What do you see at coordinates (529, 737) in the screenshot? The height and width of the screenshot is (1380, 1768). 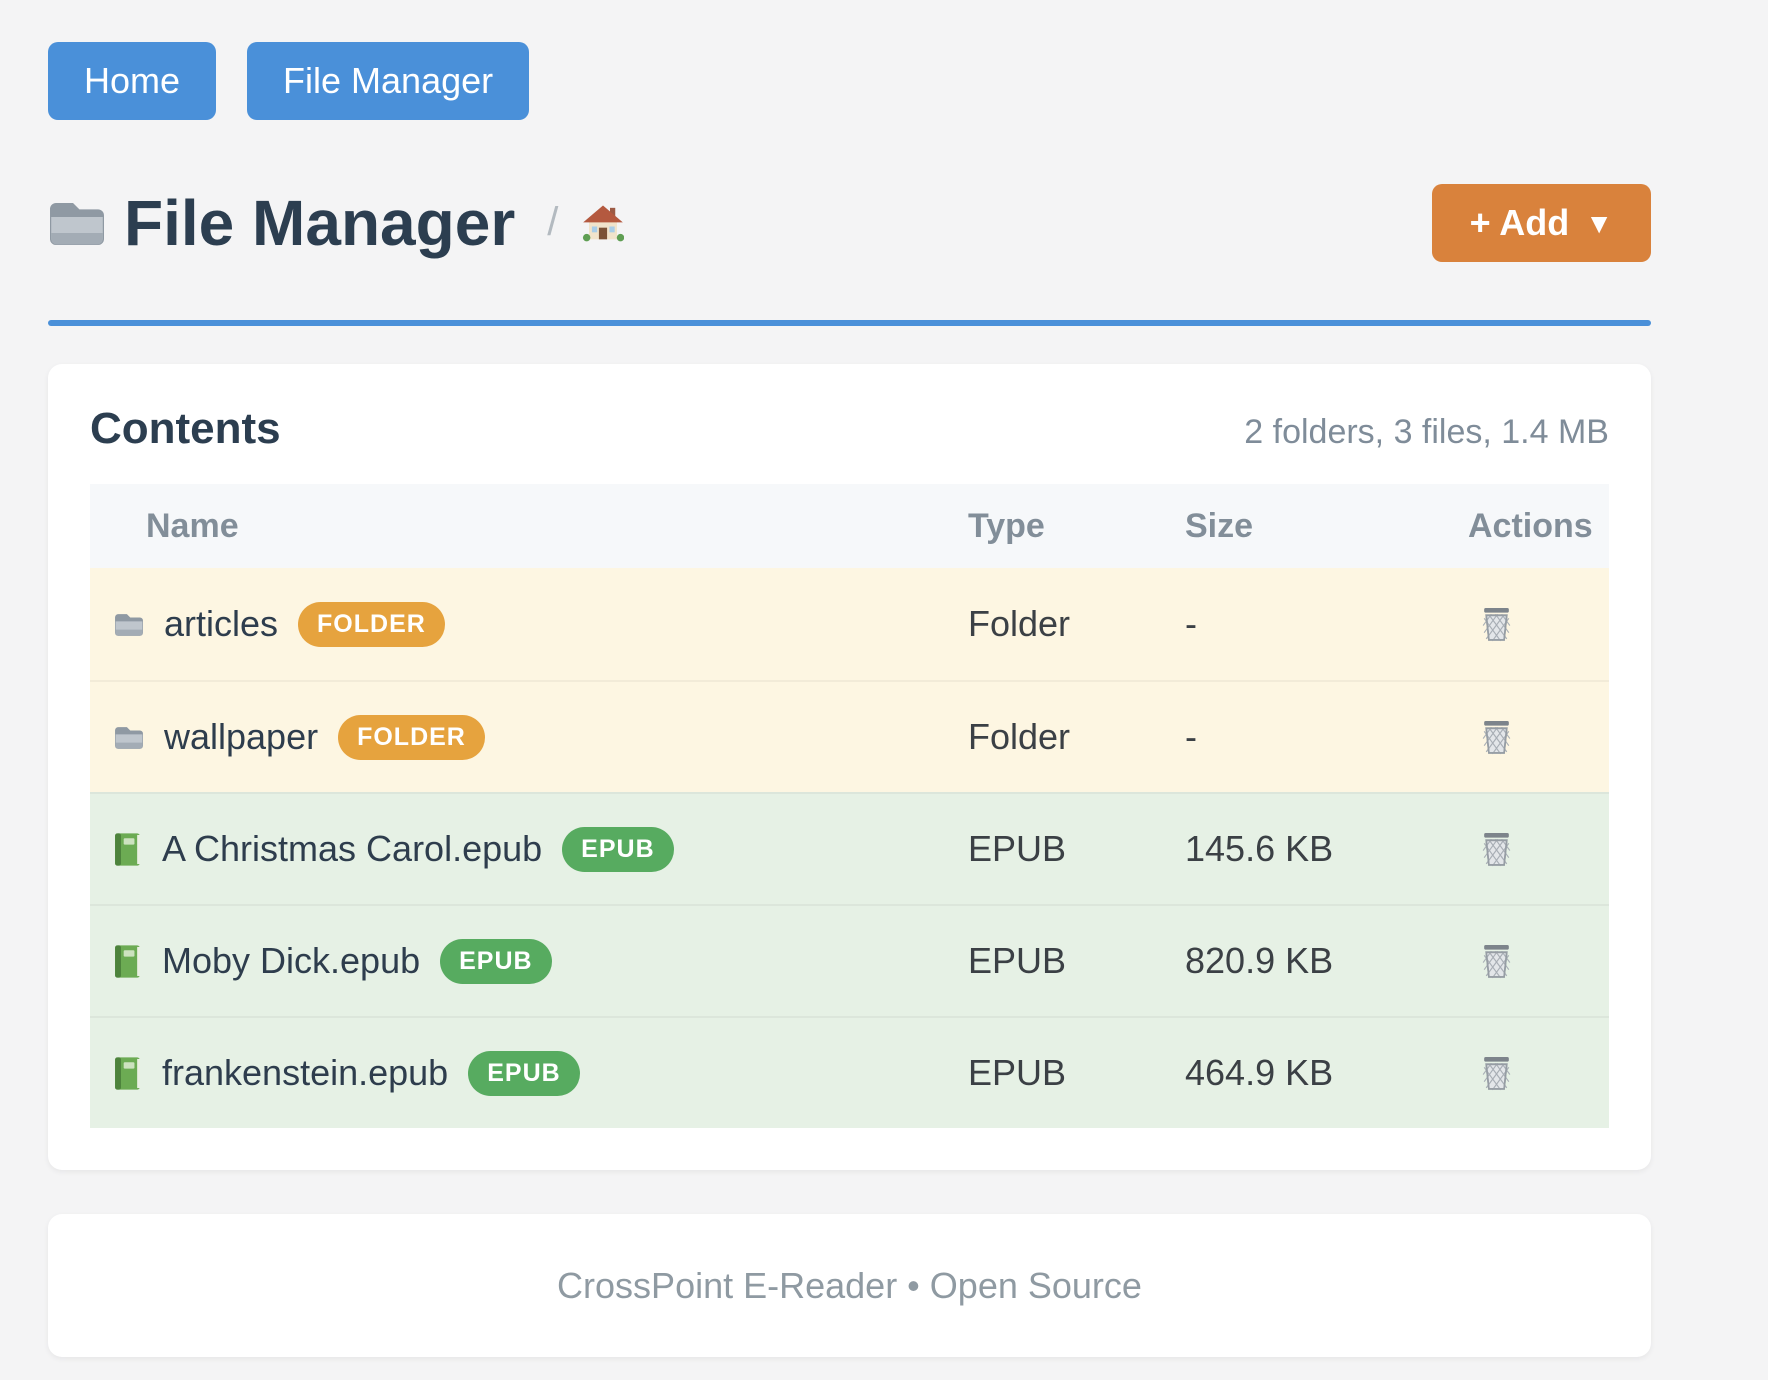 I see `file-name-cell: wallpaper FOLDER` at bounding box center [529, 737].